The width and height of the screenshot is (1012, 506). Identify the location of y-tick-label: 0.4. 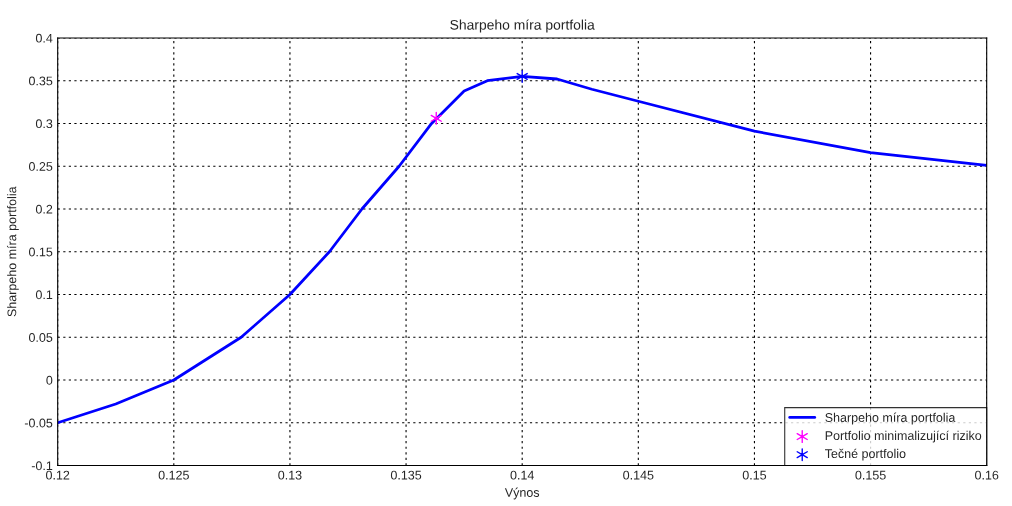
(44, 38).